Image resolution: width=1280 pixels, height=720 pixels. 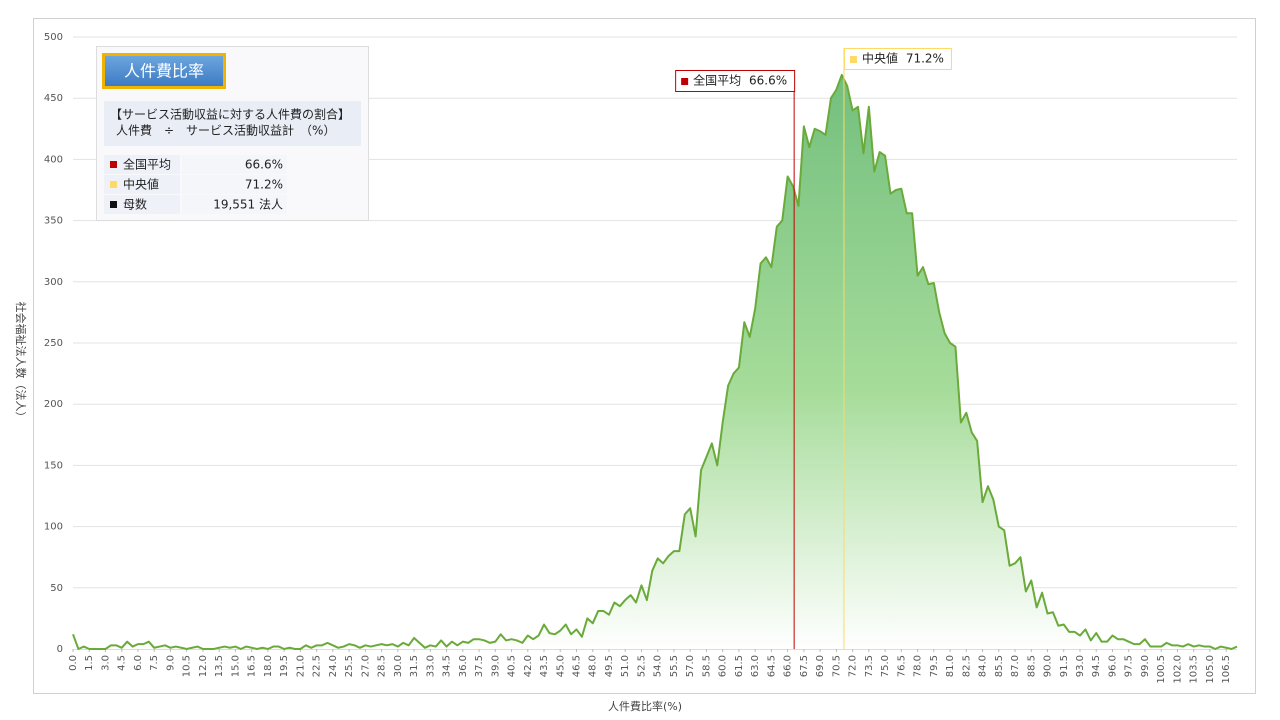 I want to click on x-tick-label: 84.0, so click(x=983, y=666).